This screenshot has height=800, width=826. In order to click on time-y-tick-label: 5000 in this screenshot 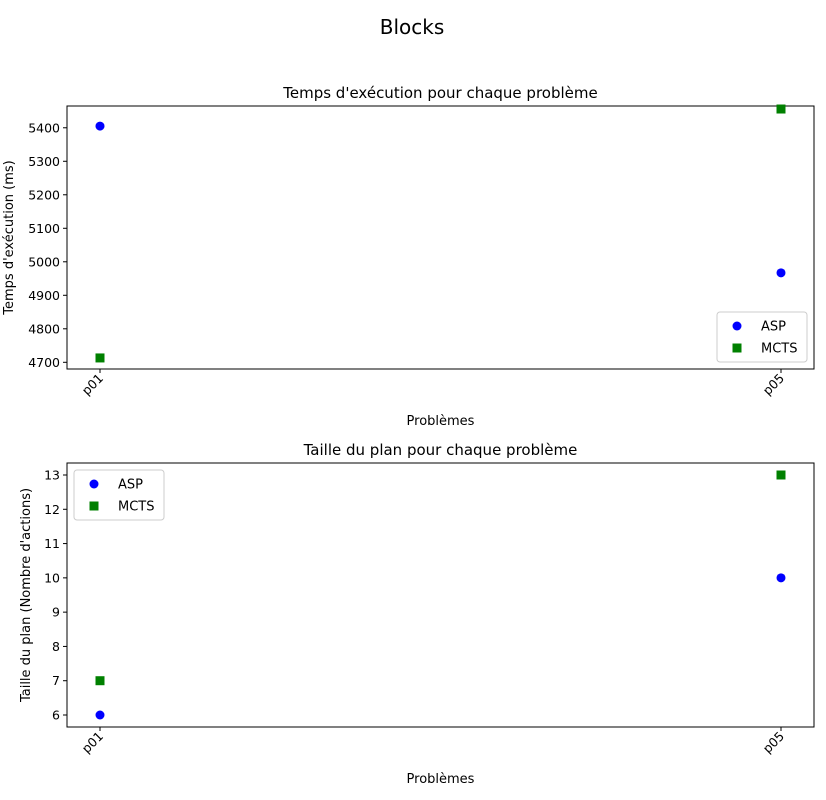, I will do `click(44, 261)`.